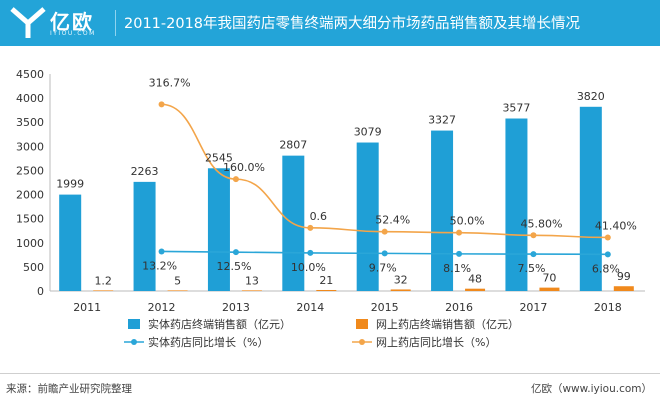 This screenshot has height=401, width=660. Describe the element at coordinates (30, 170) in the screenshot. I see `y-tick-label: 2500` at that location.